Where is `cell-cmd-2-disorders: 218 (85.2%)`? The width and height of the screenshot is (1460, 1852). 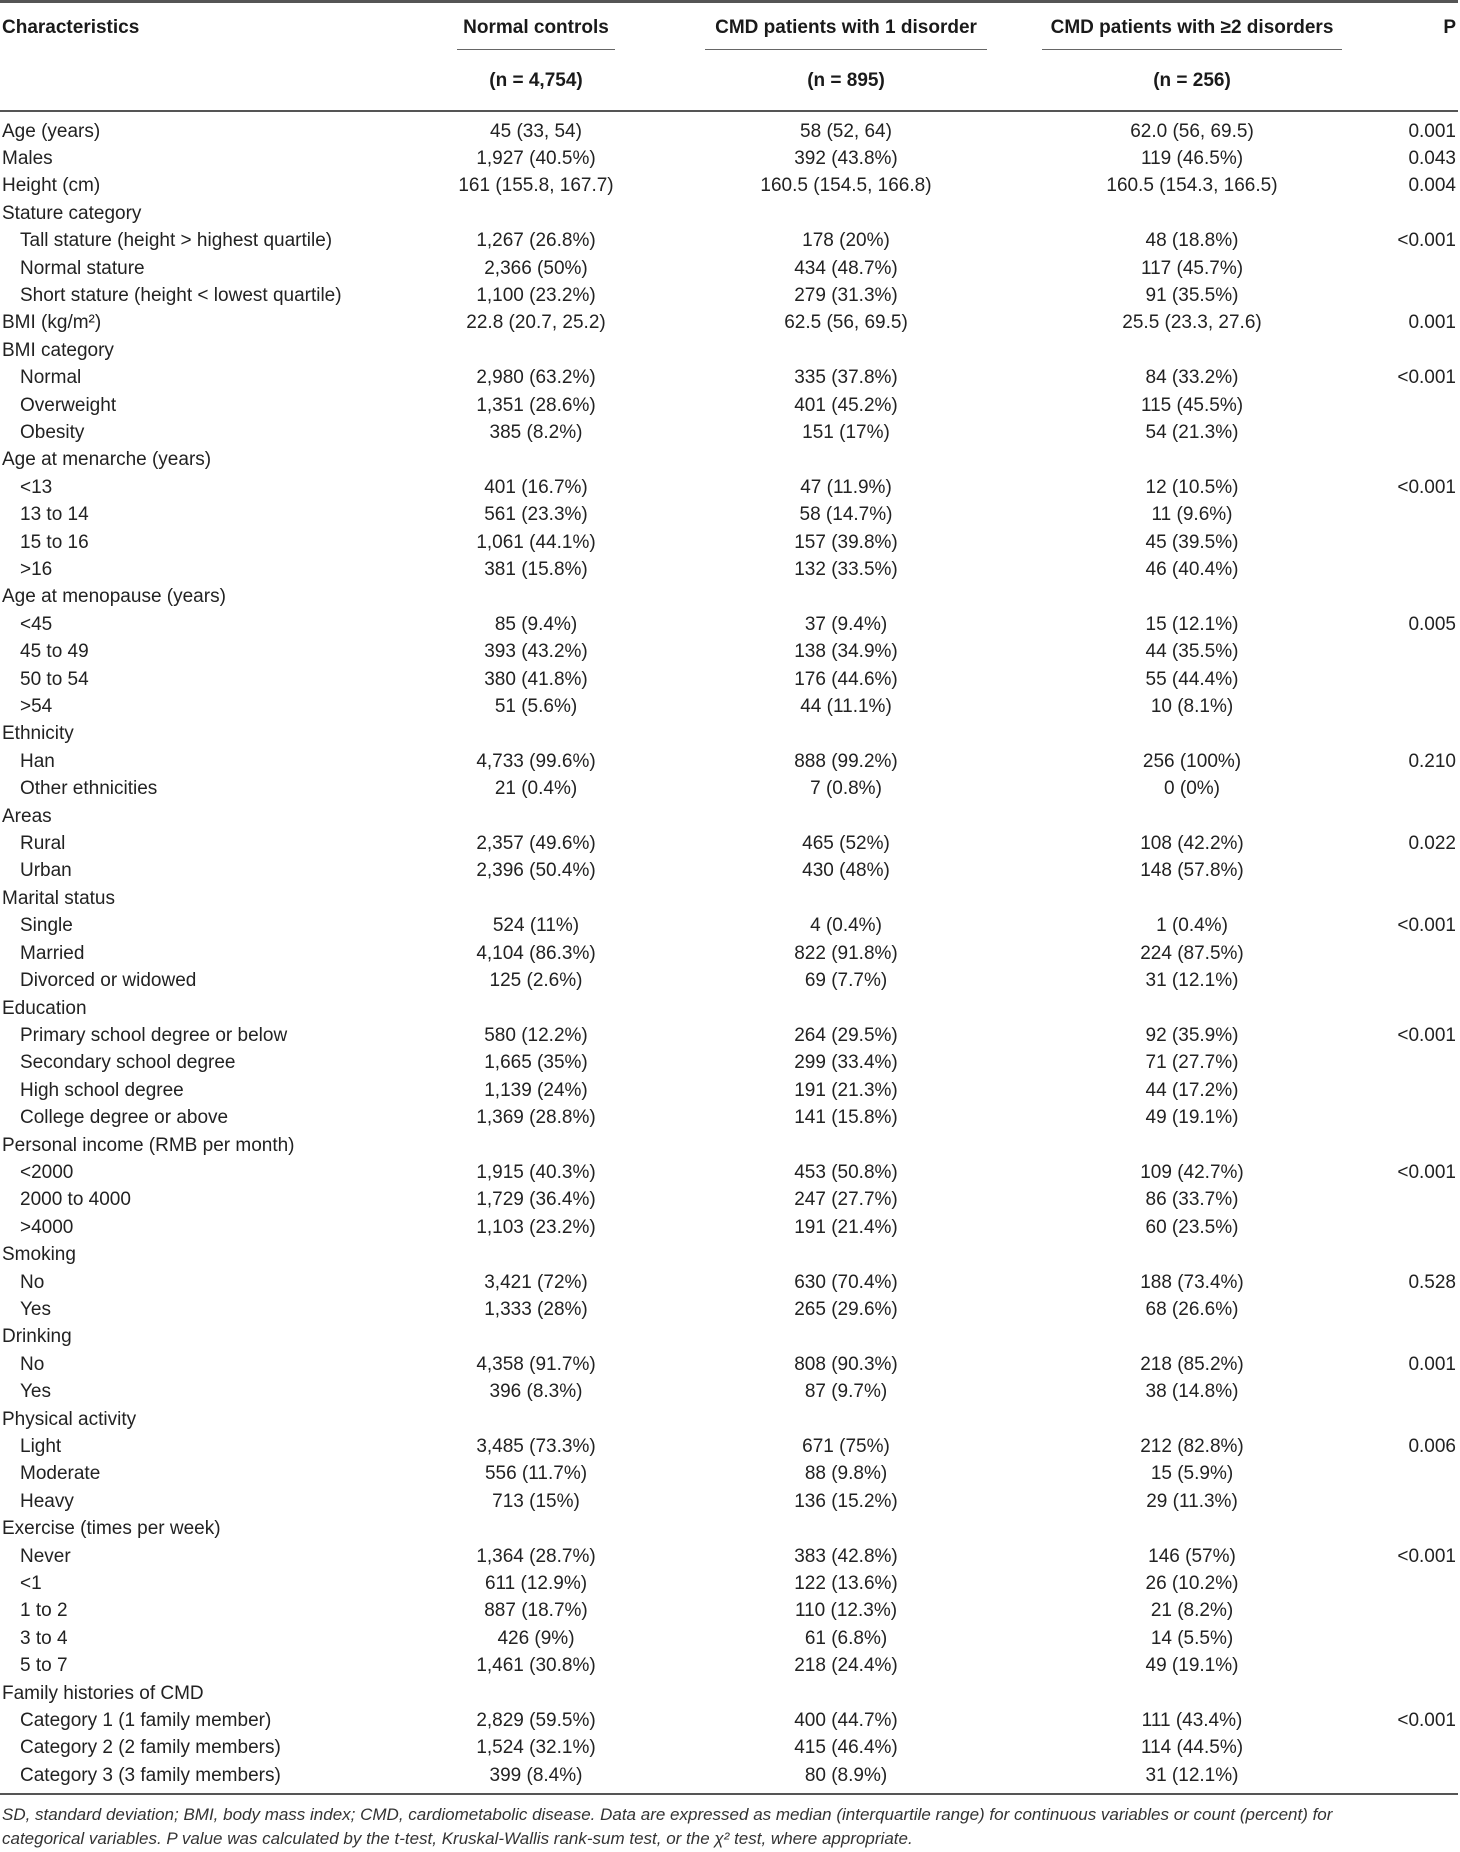
cell-cmd-2-disorders: 218 (85.2%) is located at coordinates (1192, 1364).